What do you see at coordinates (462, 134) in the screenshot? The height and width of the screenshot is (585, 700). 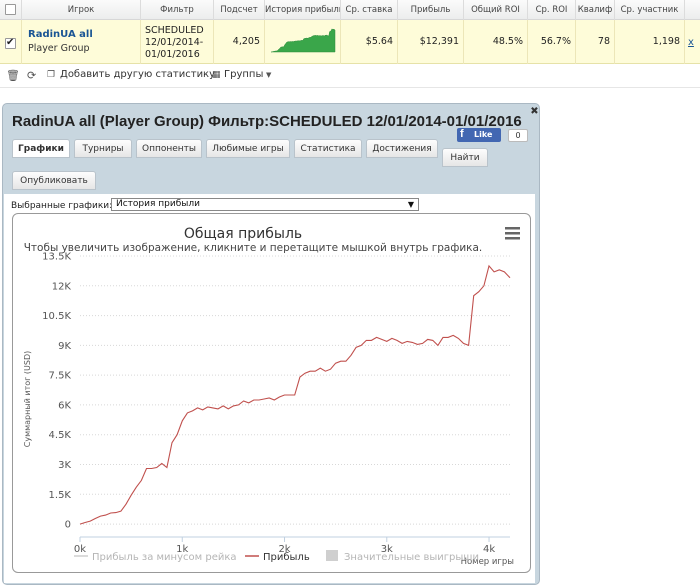 I see `facebook-icon: f` at bounding box center [462, 134].